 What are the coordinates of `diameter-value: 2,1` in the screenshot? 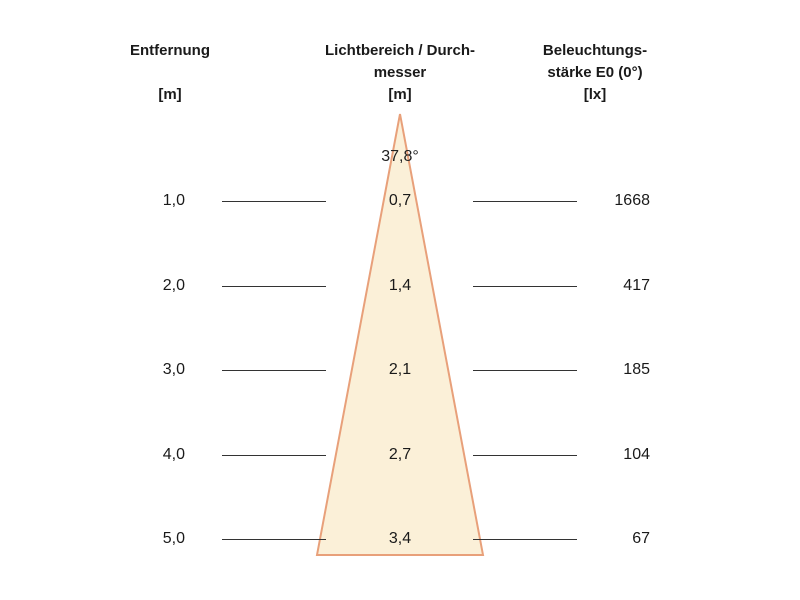 It's located at (400, 369).